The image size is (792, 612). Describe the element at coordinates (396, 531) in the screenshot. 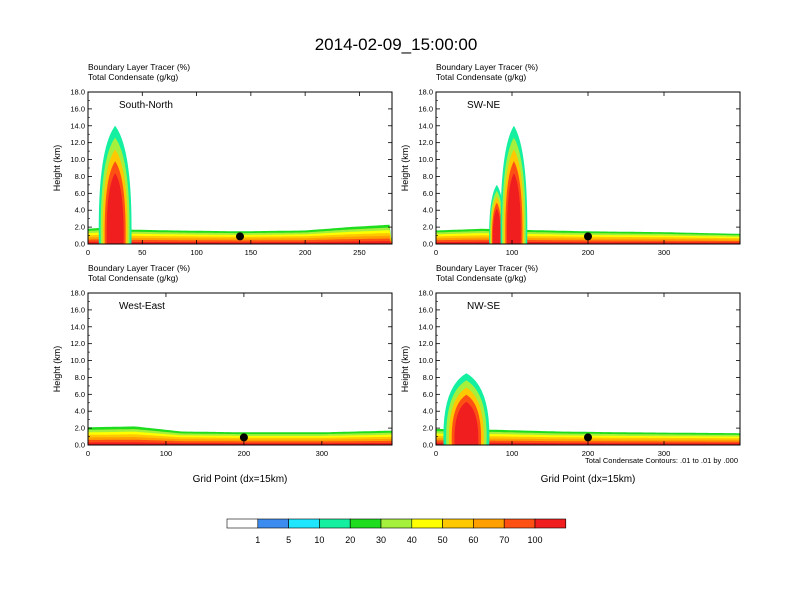

I see `colorbar: 1 5 10 20 30 40 50 60 70 100` at that location.